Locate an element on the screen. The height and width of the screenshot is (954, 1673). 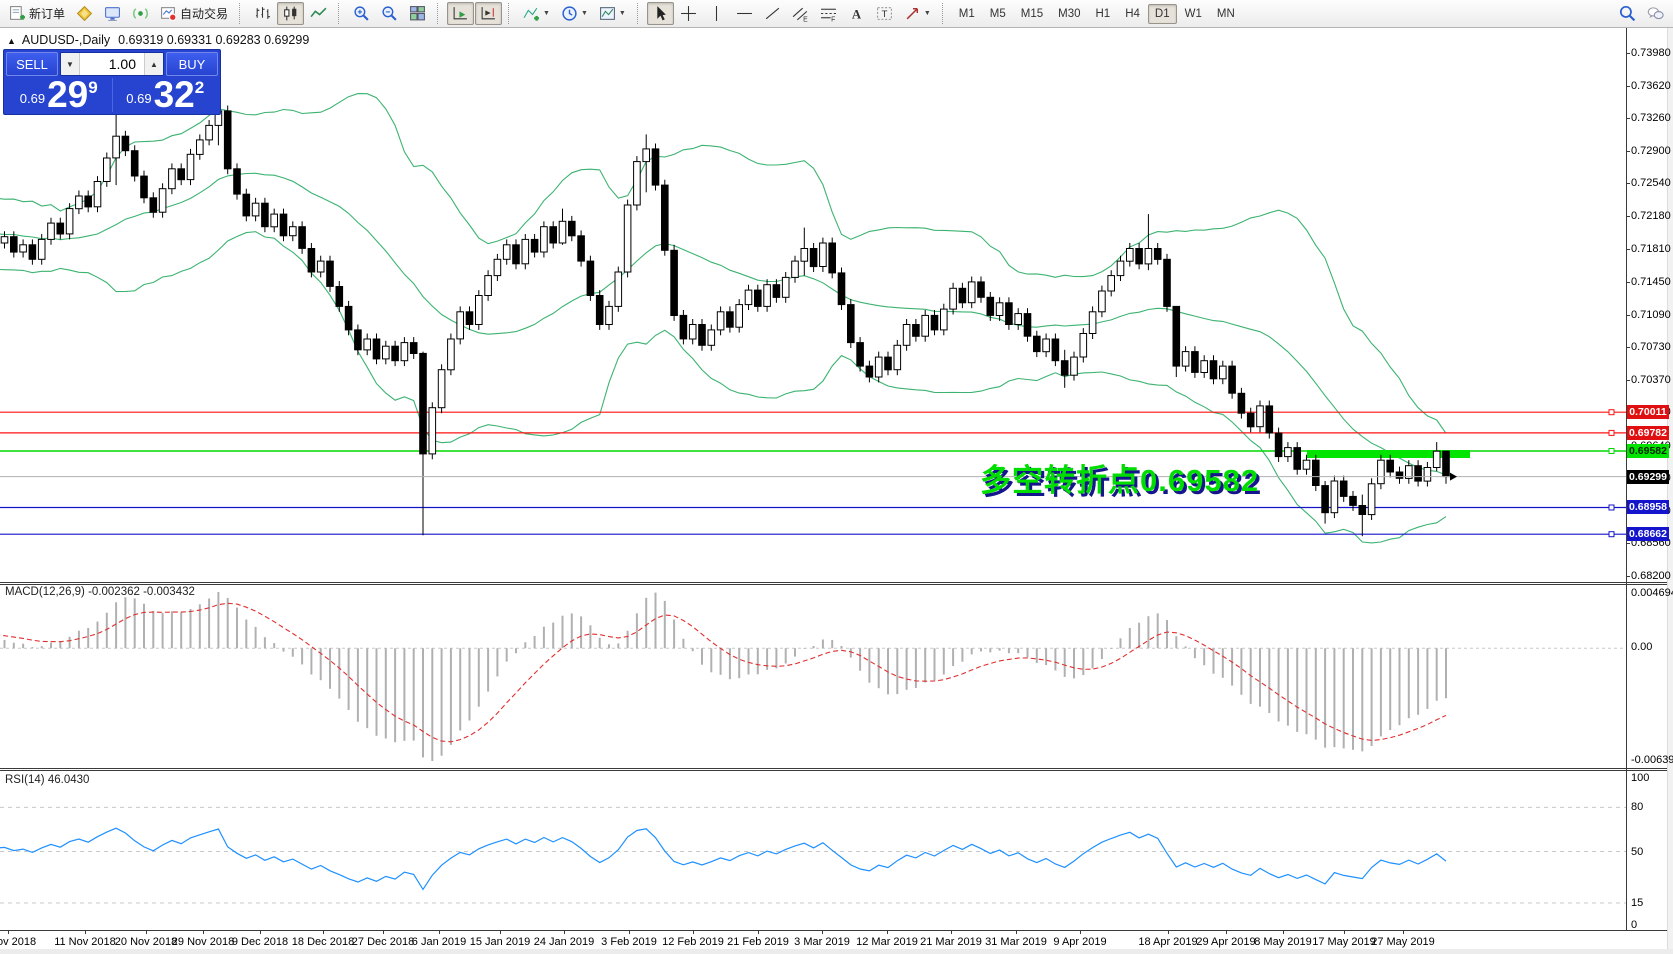
toolbar-button-label: H1 is located at coordinates (1103, 13).